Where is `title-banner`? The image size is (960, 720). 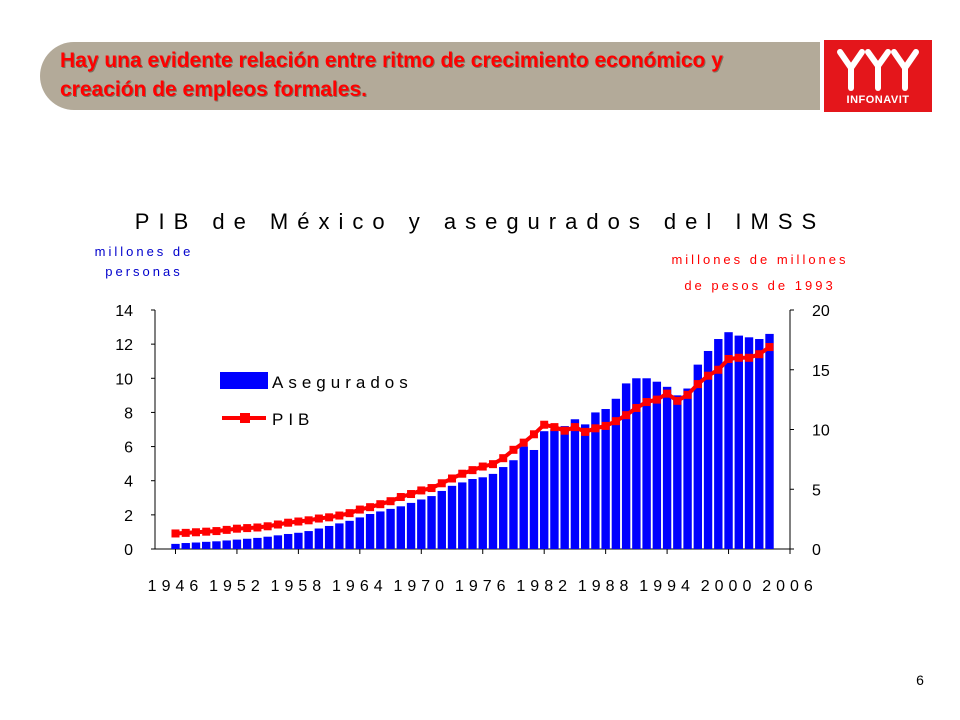
title-banner is located at coordinates (430, 76).